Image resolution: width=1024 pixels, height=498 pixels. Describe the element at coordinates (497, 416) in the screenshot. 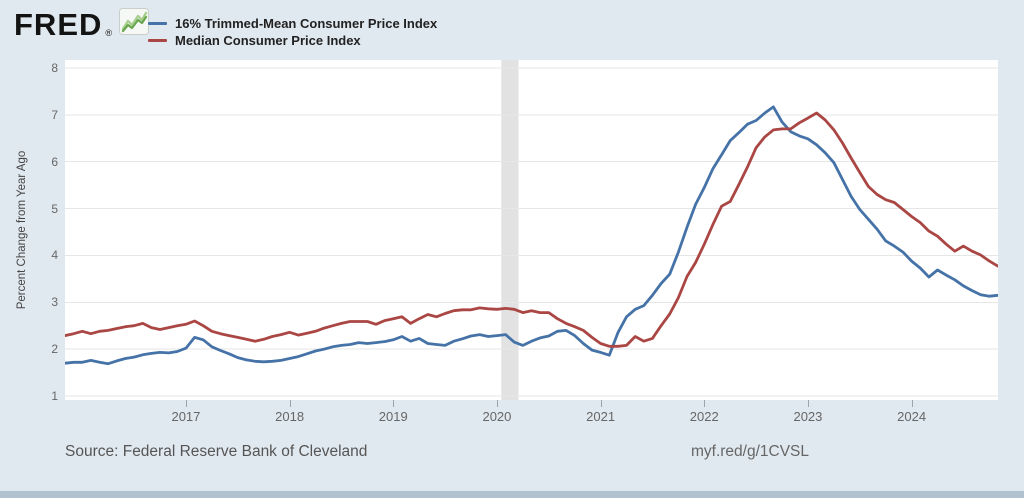

I see `x-tick-label: 2020` at that location.